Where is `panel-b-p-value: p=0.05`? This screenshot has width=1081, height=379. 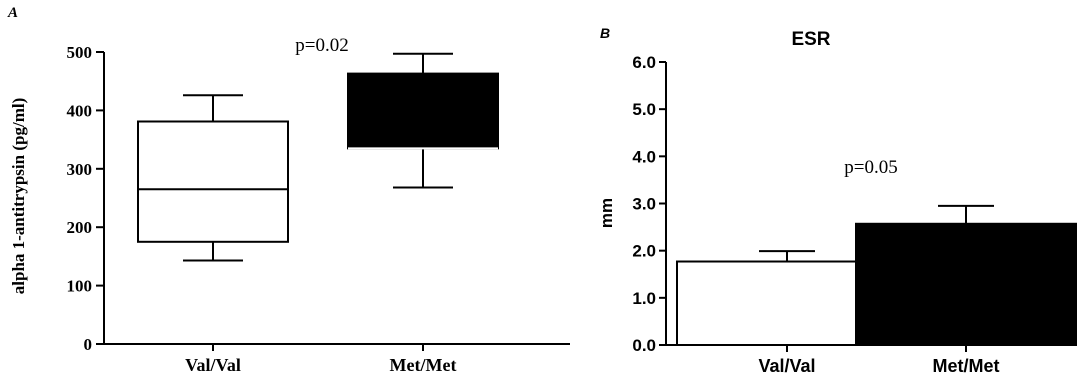
panel-b-p-value: p=0.05 is located at coordinates (870, 167).